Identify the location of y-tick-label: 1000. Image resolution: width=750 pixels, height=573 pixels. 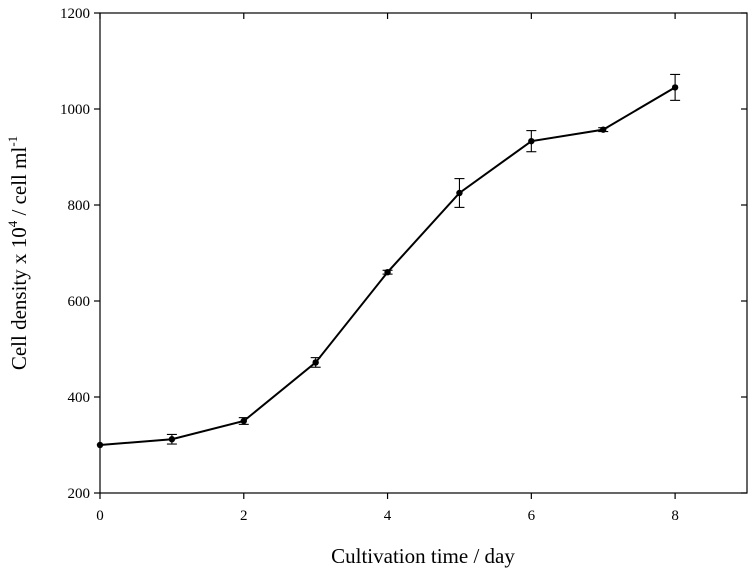
(75, 110).